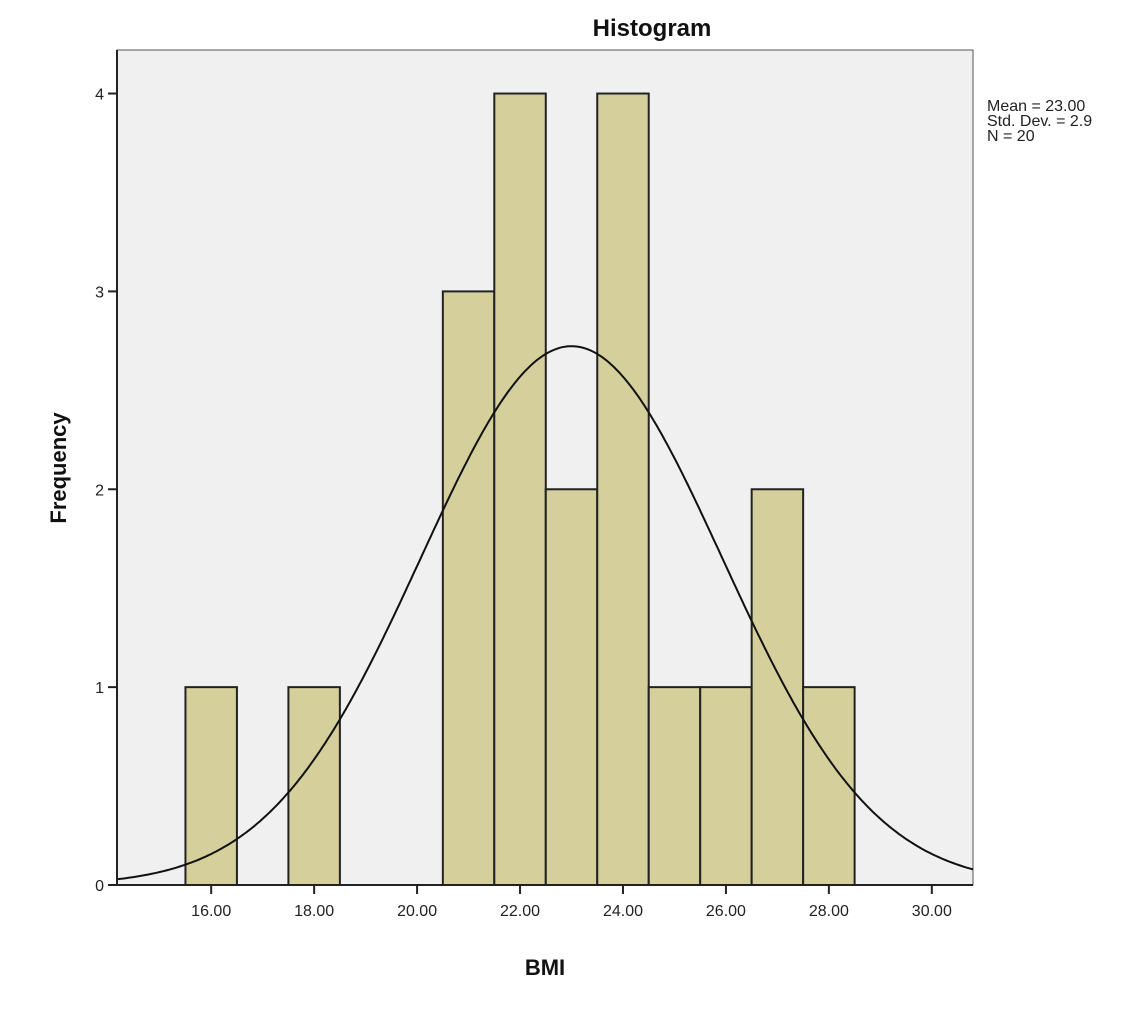 The image size is (1129, 1012). Describe the element at coordinates (623, 911) in the screenshot. I see `x-tick-label: 24.00` at that location.